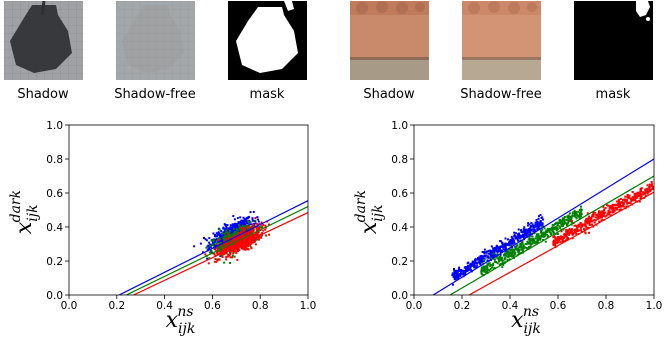 Image resolution: width=669 pixels, height=341 pixels. Describe the element at coordinates (43, 94) in the screenshot. I see `caption-shadow-1: Shadow` at that location.